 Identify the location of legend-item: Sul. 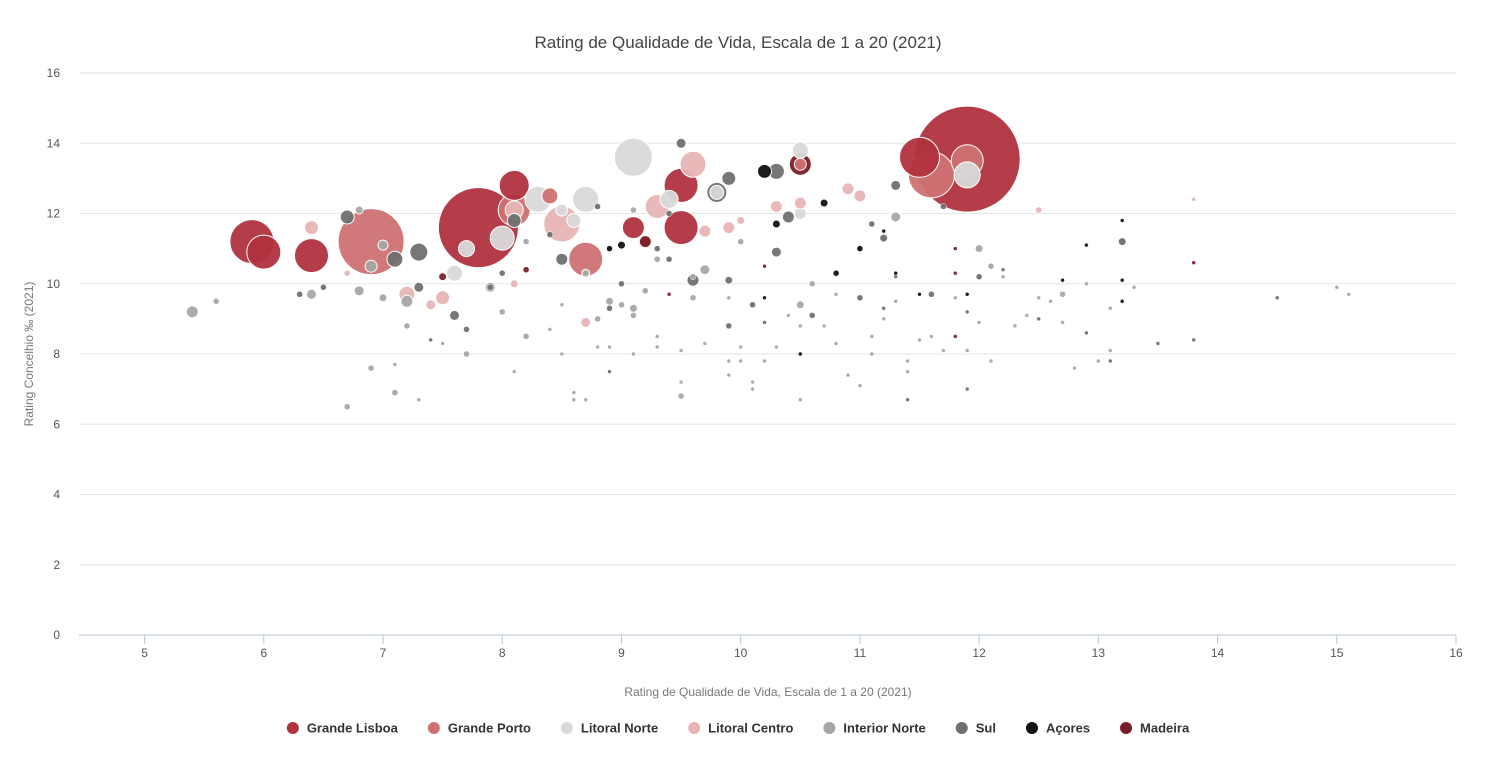
(975, 728).